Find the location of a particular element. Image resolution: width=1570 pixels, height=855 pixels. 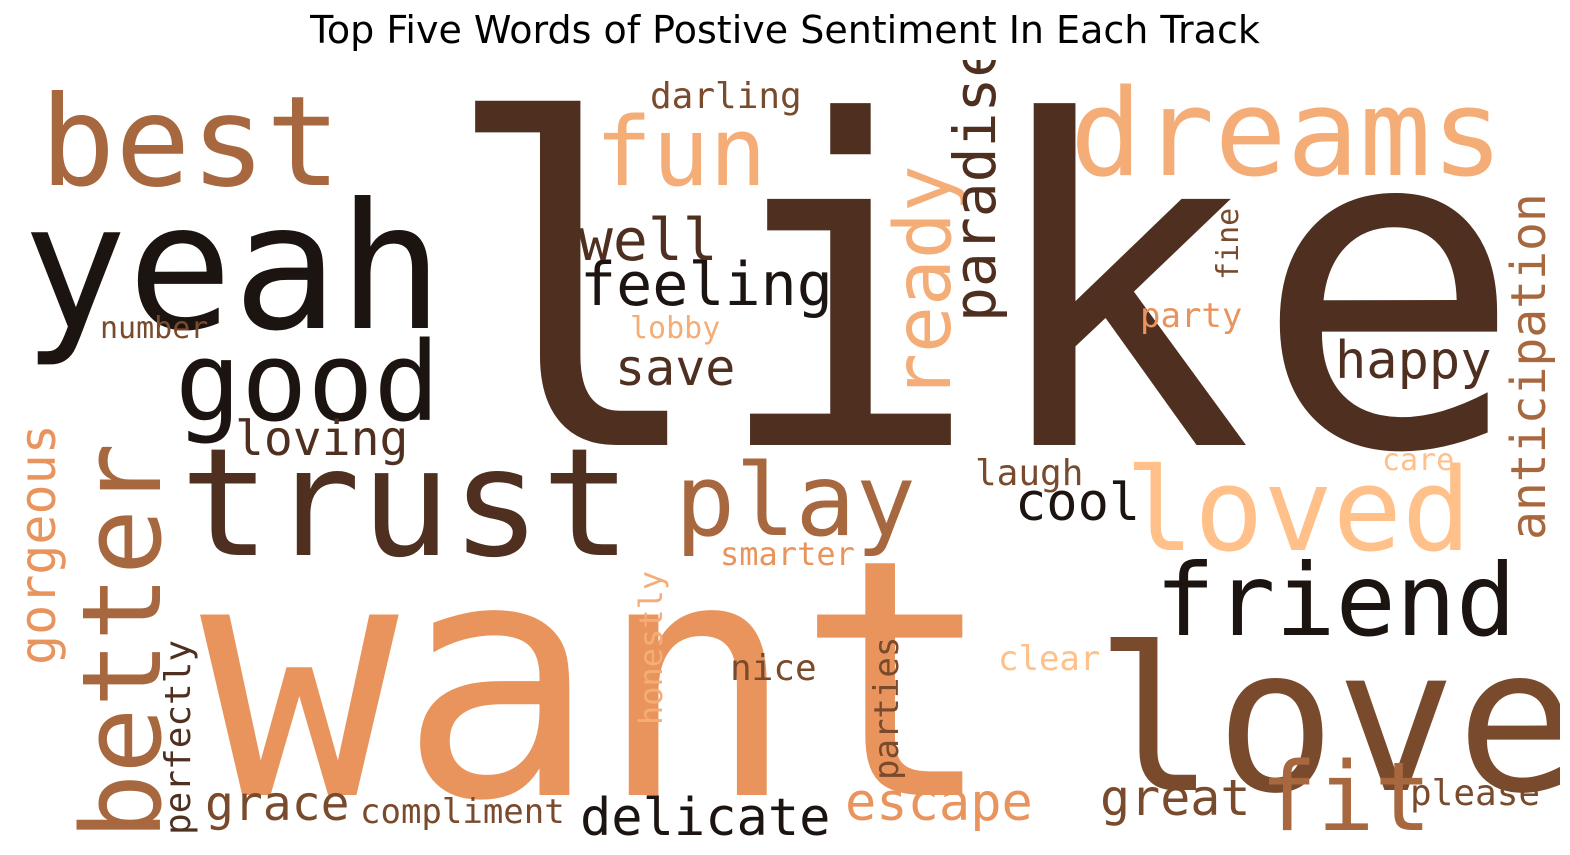

word-loving: loving is located at coordinates (321, 439).